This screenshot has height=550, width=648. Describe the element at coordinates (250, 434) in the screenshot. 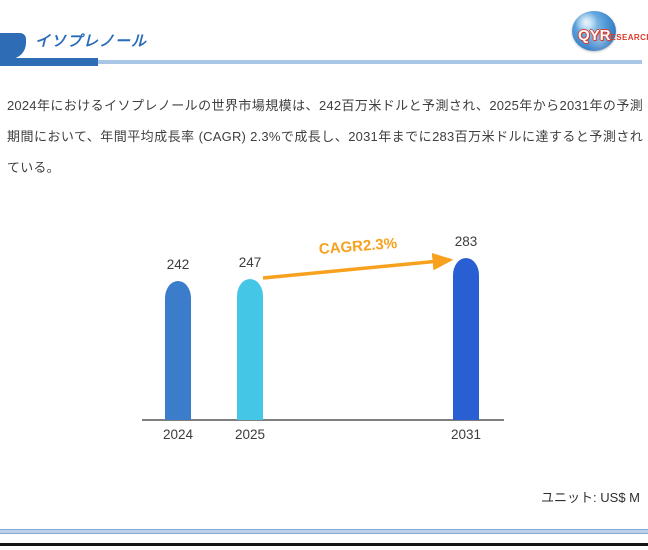

I see `x-axis-label: 2025` at that location.